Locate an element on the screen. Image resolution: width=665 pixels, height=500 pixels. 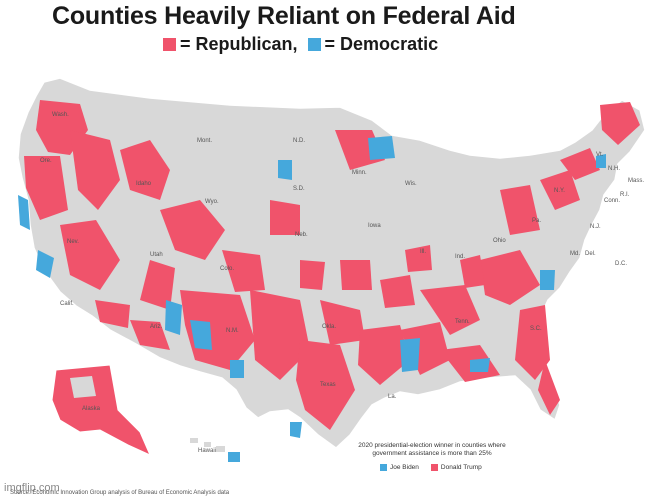
state-label-la: La. is located at coordinates (392, 397).